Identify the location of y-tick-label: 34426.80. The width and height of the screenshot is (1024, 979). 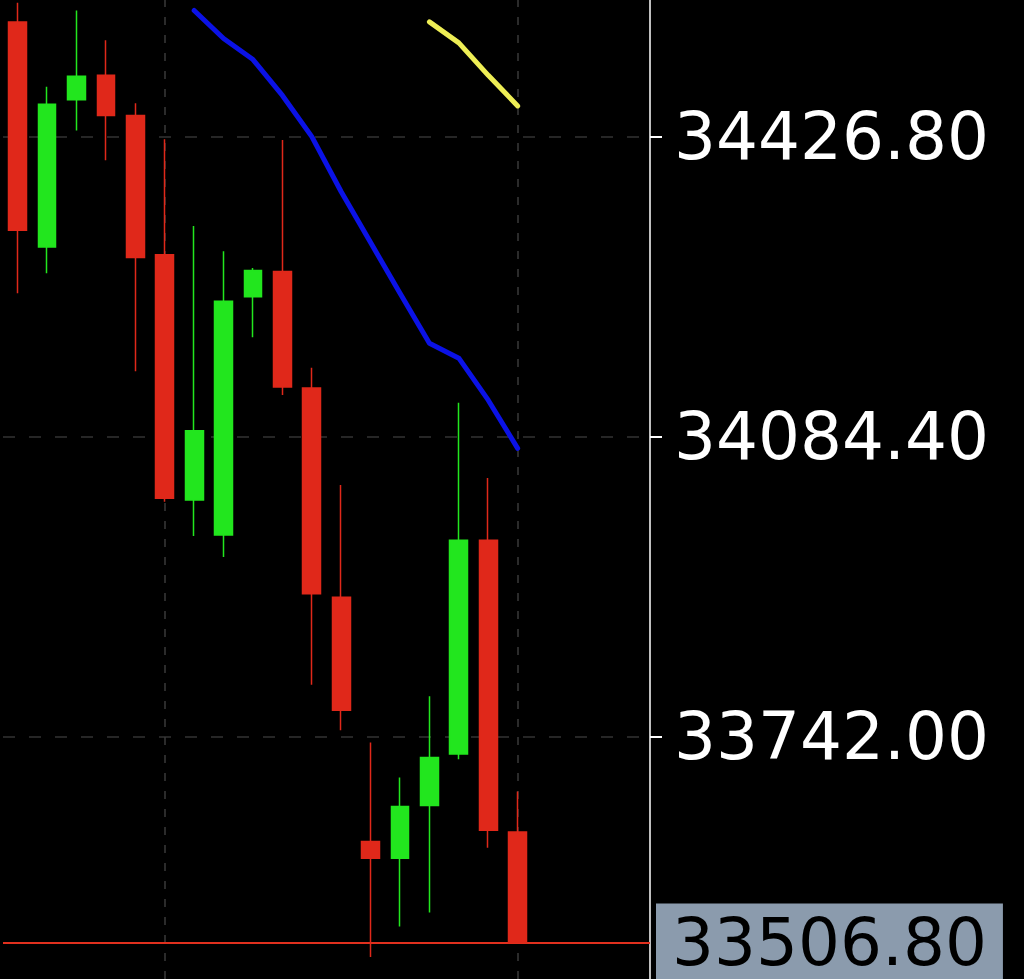
(831, 137).